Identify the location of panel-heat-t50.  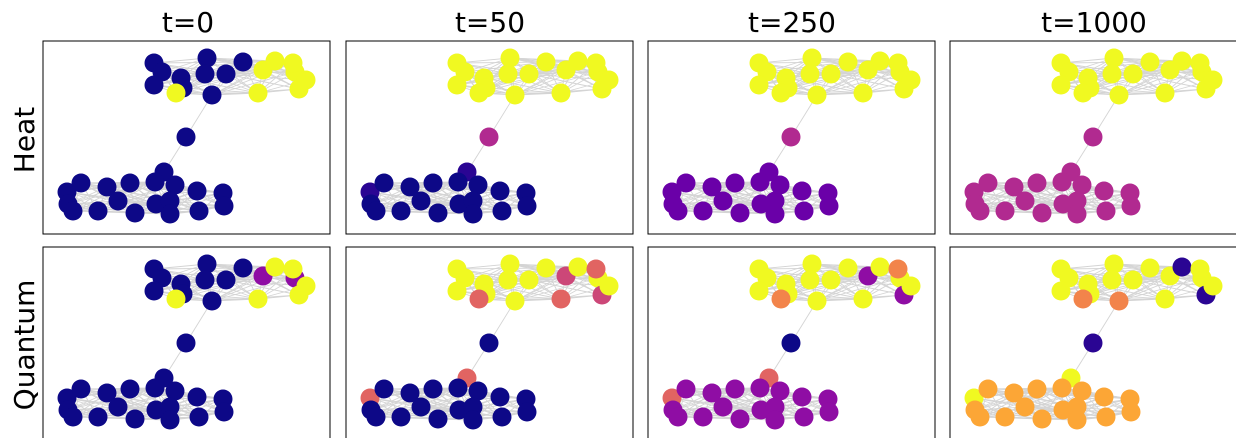
(489, 137).